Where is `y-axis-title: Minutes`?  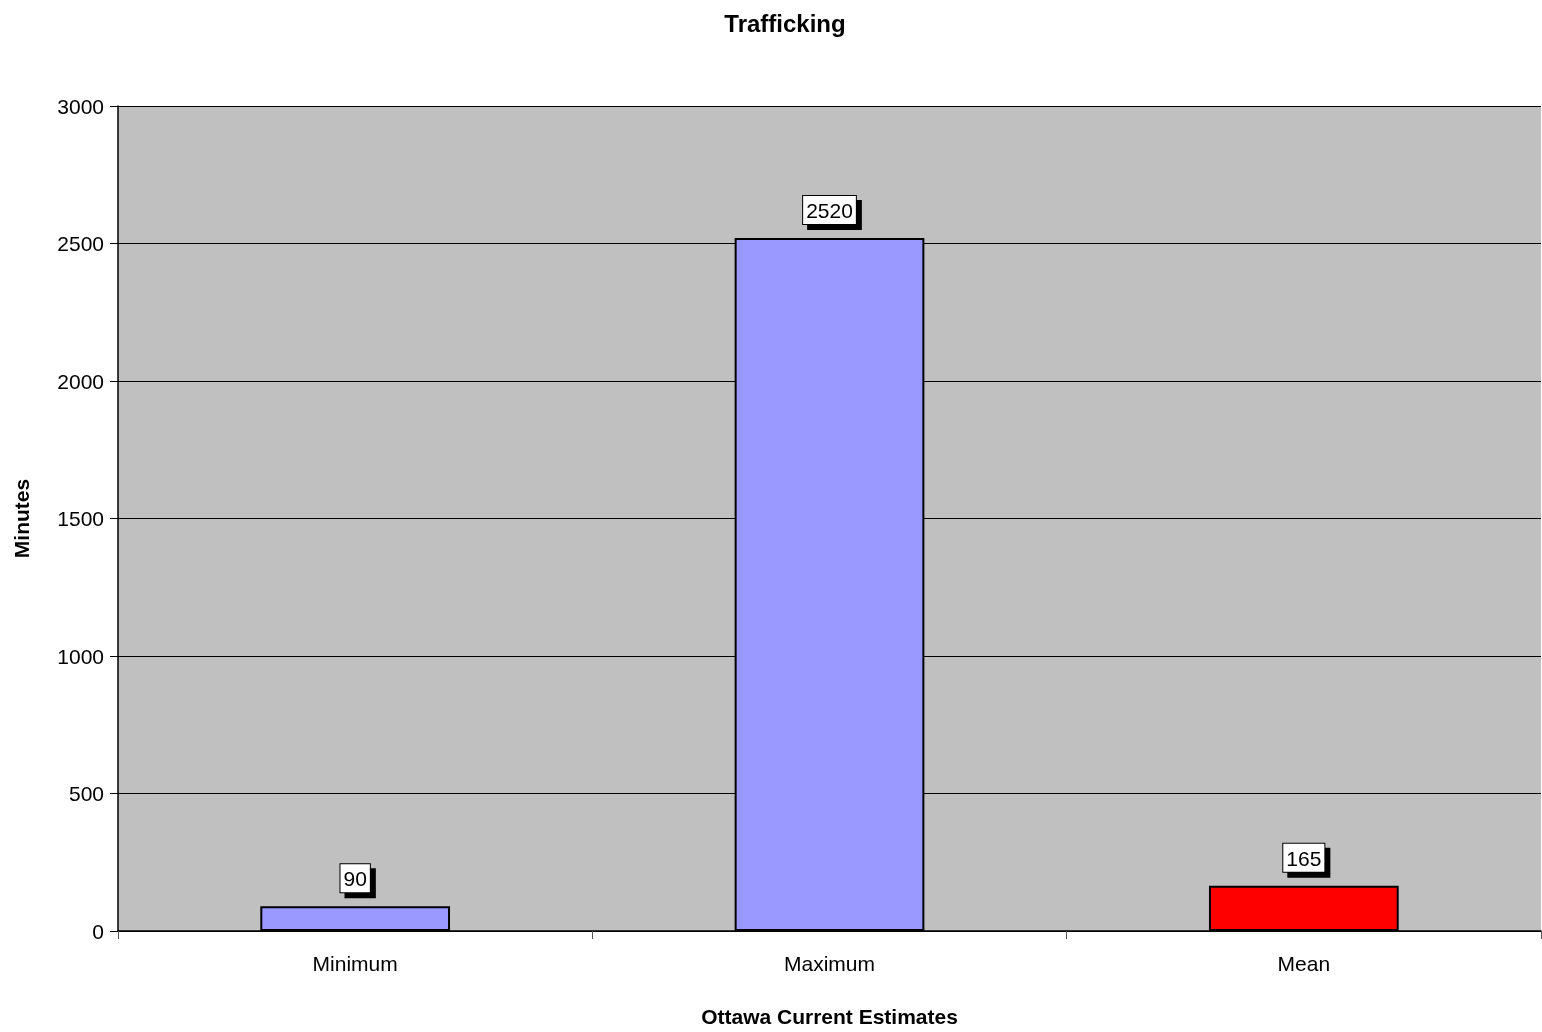 y-axis-title: Minutes is located at coordinates (21, 518).